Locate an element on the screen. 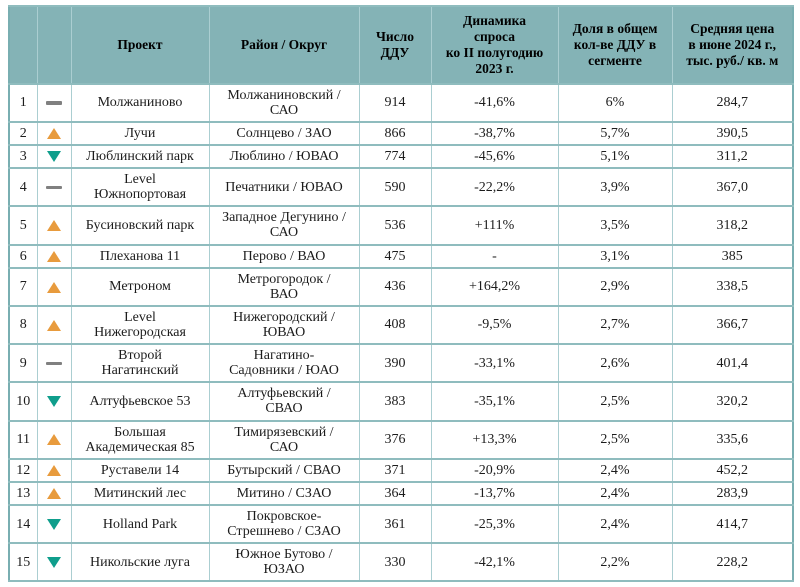  price-cell: 367,0 is located at coordinates (732, 187).